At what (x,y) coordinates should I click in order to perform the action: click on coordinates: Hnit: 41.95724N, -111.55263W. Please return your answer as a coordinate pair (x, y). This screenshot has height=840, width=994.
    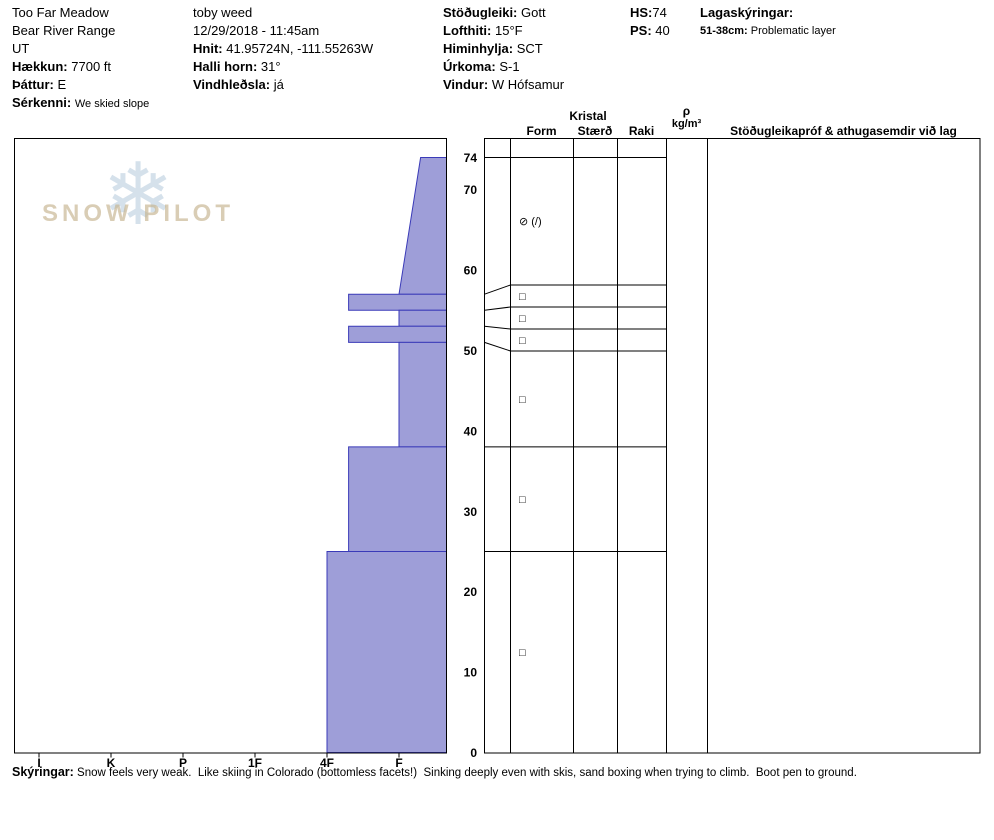
    Looking at the image, I should click on (283, 49).